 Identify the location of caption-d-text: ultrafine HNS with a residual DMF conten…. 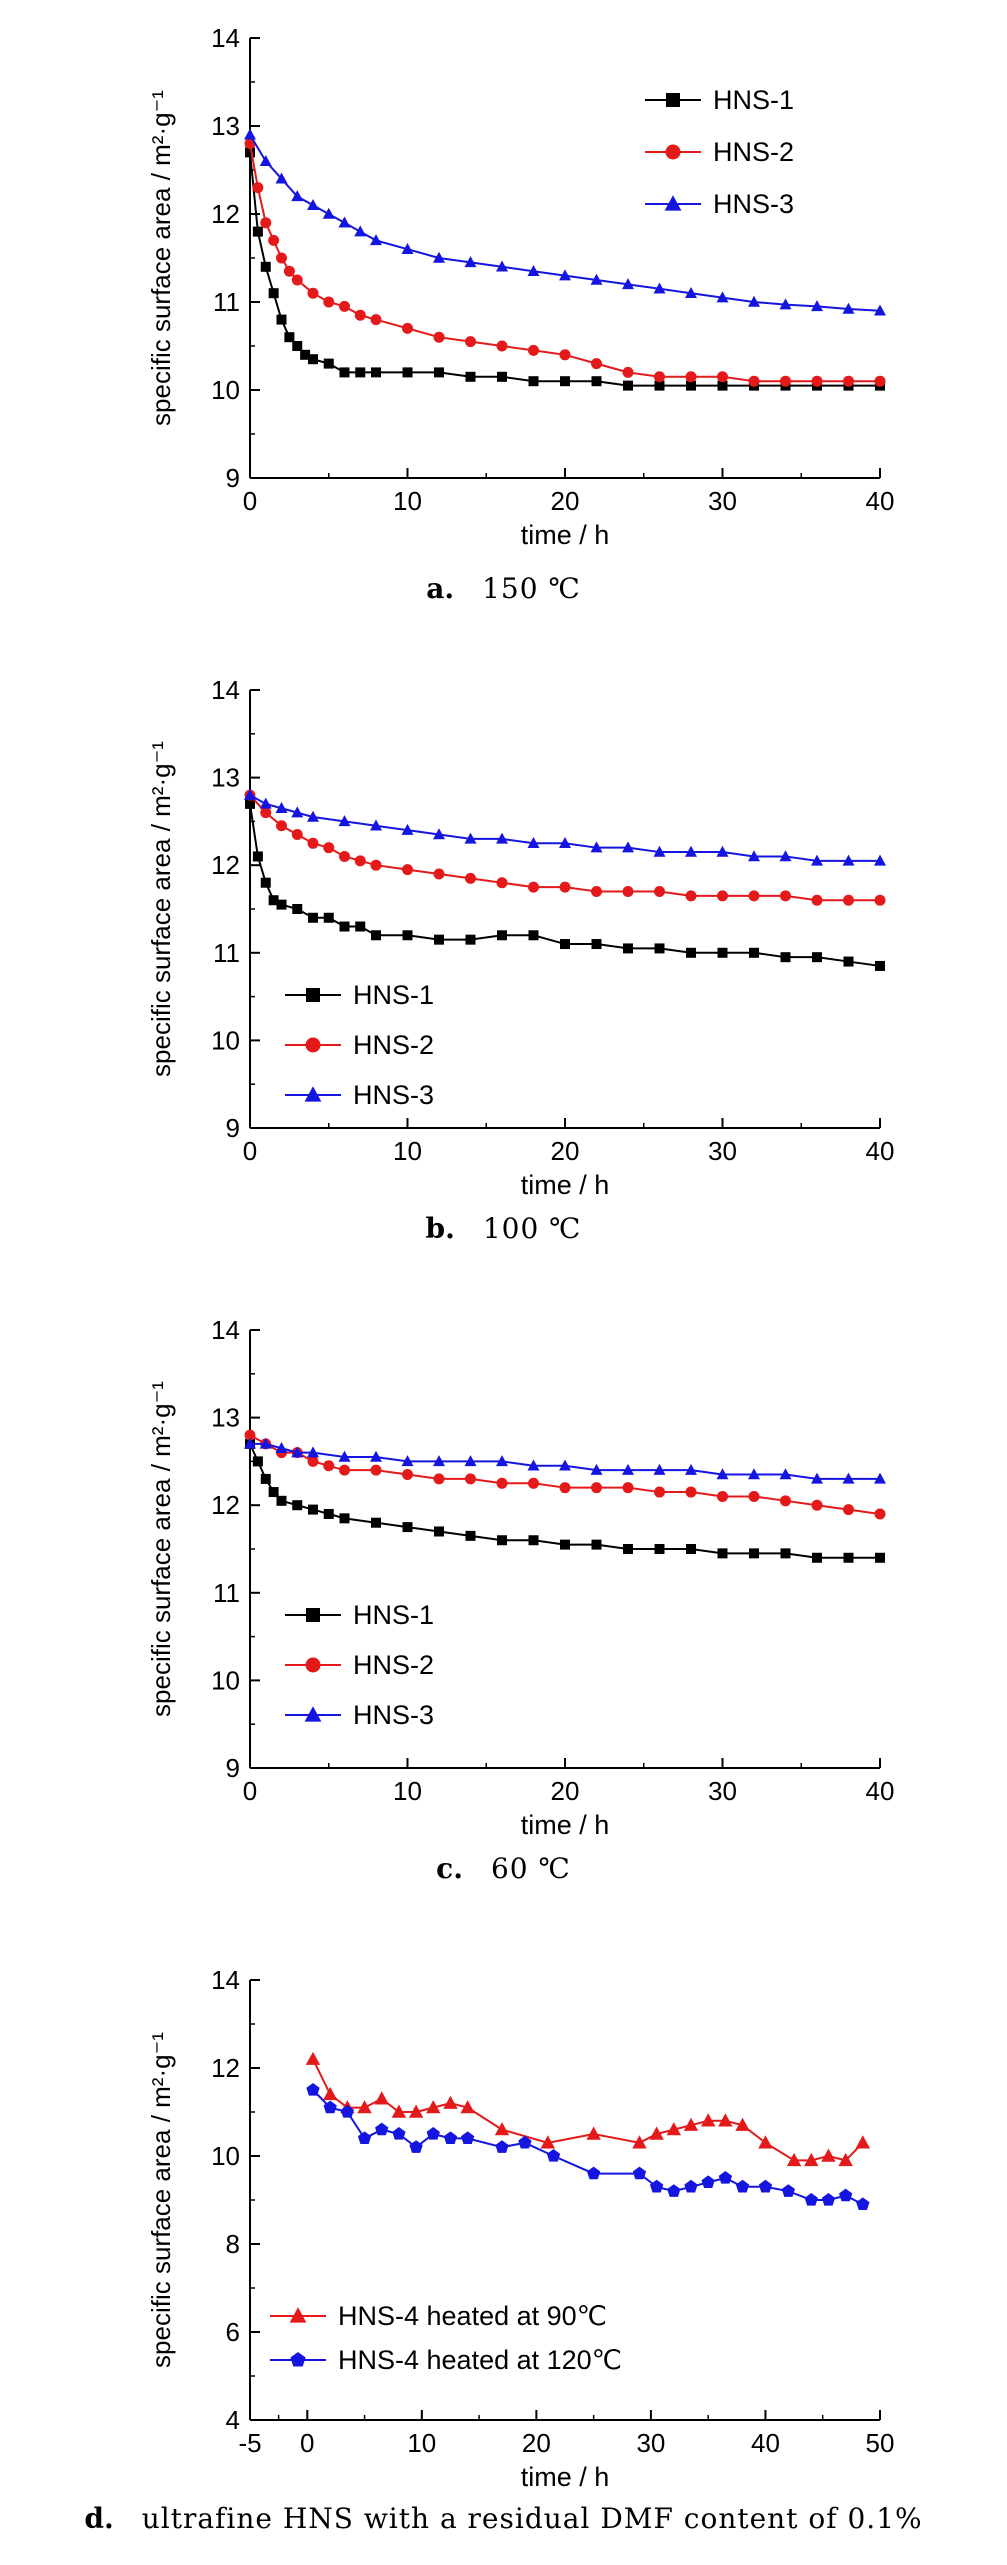
(532, 2518).